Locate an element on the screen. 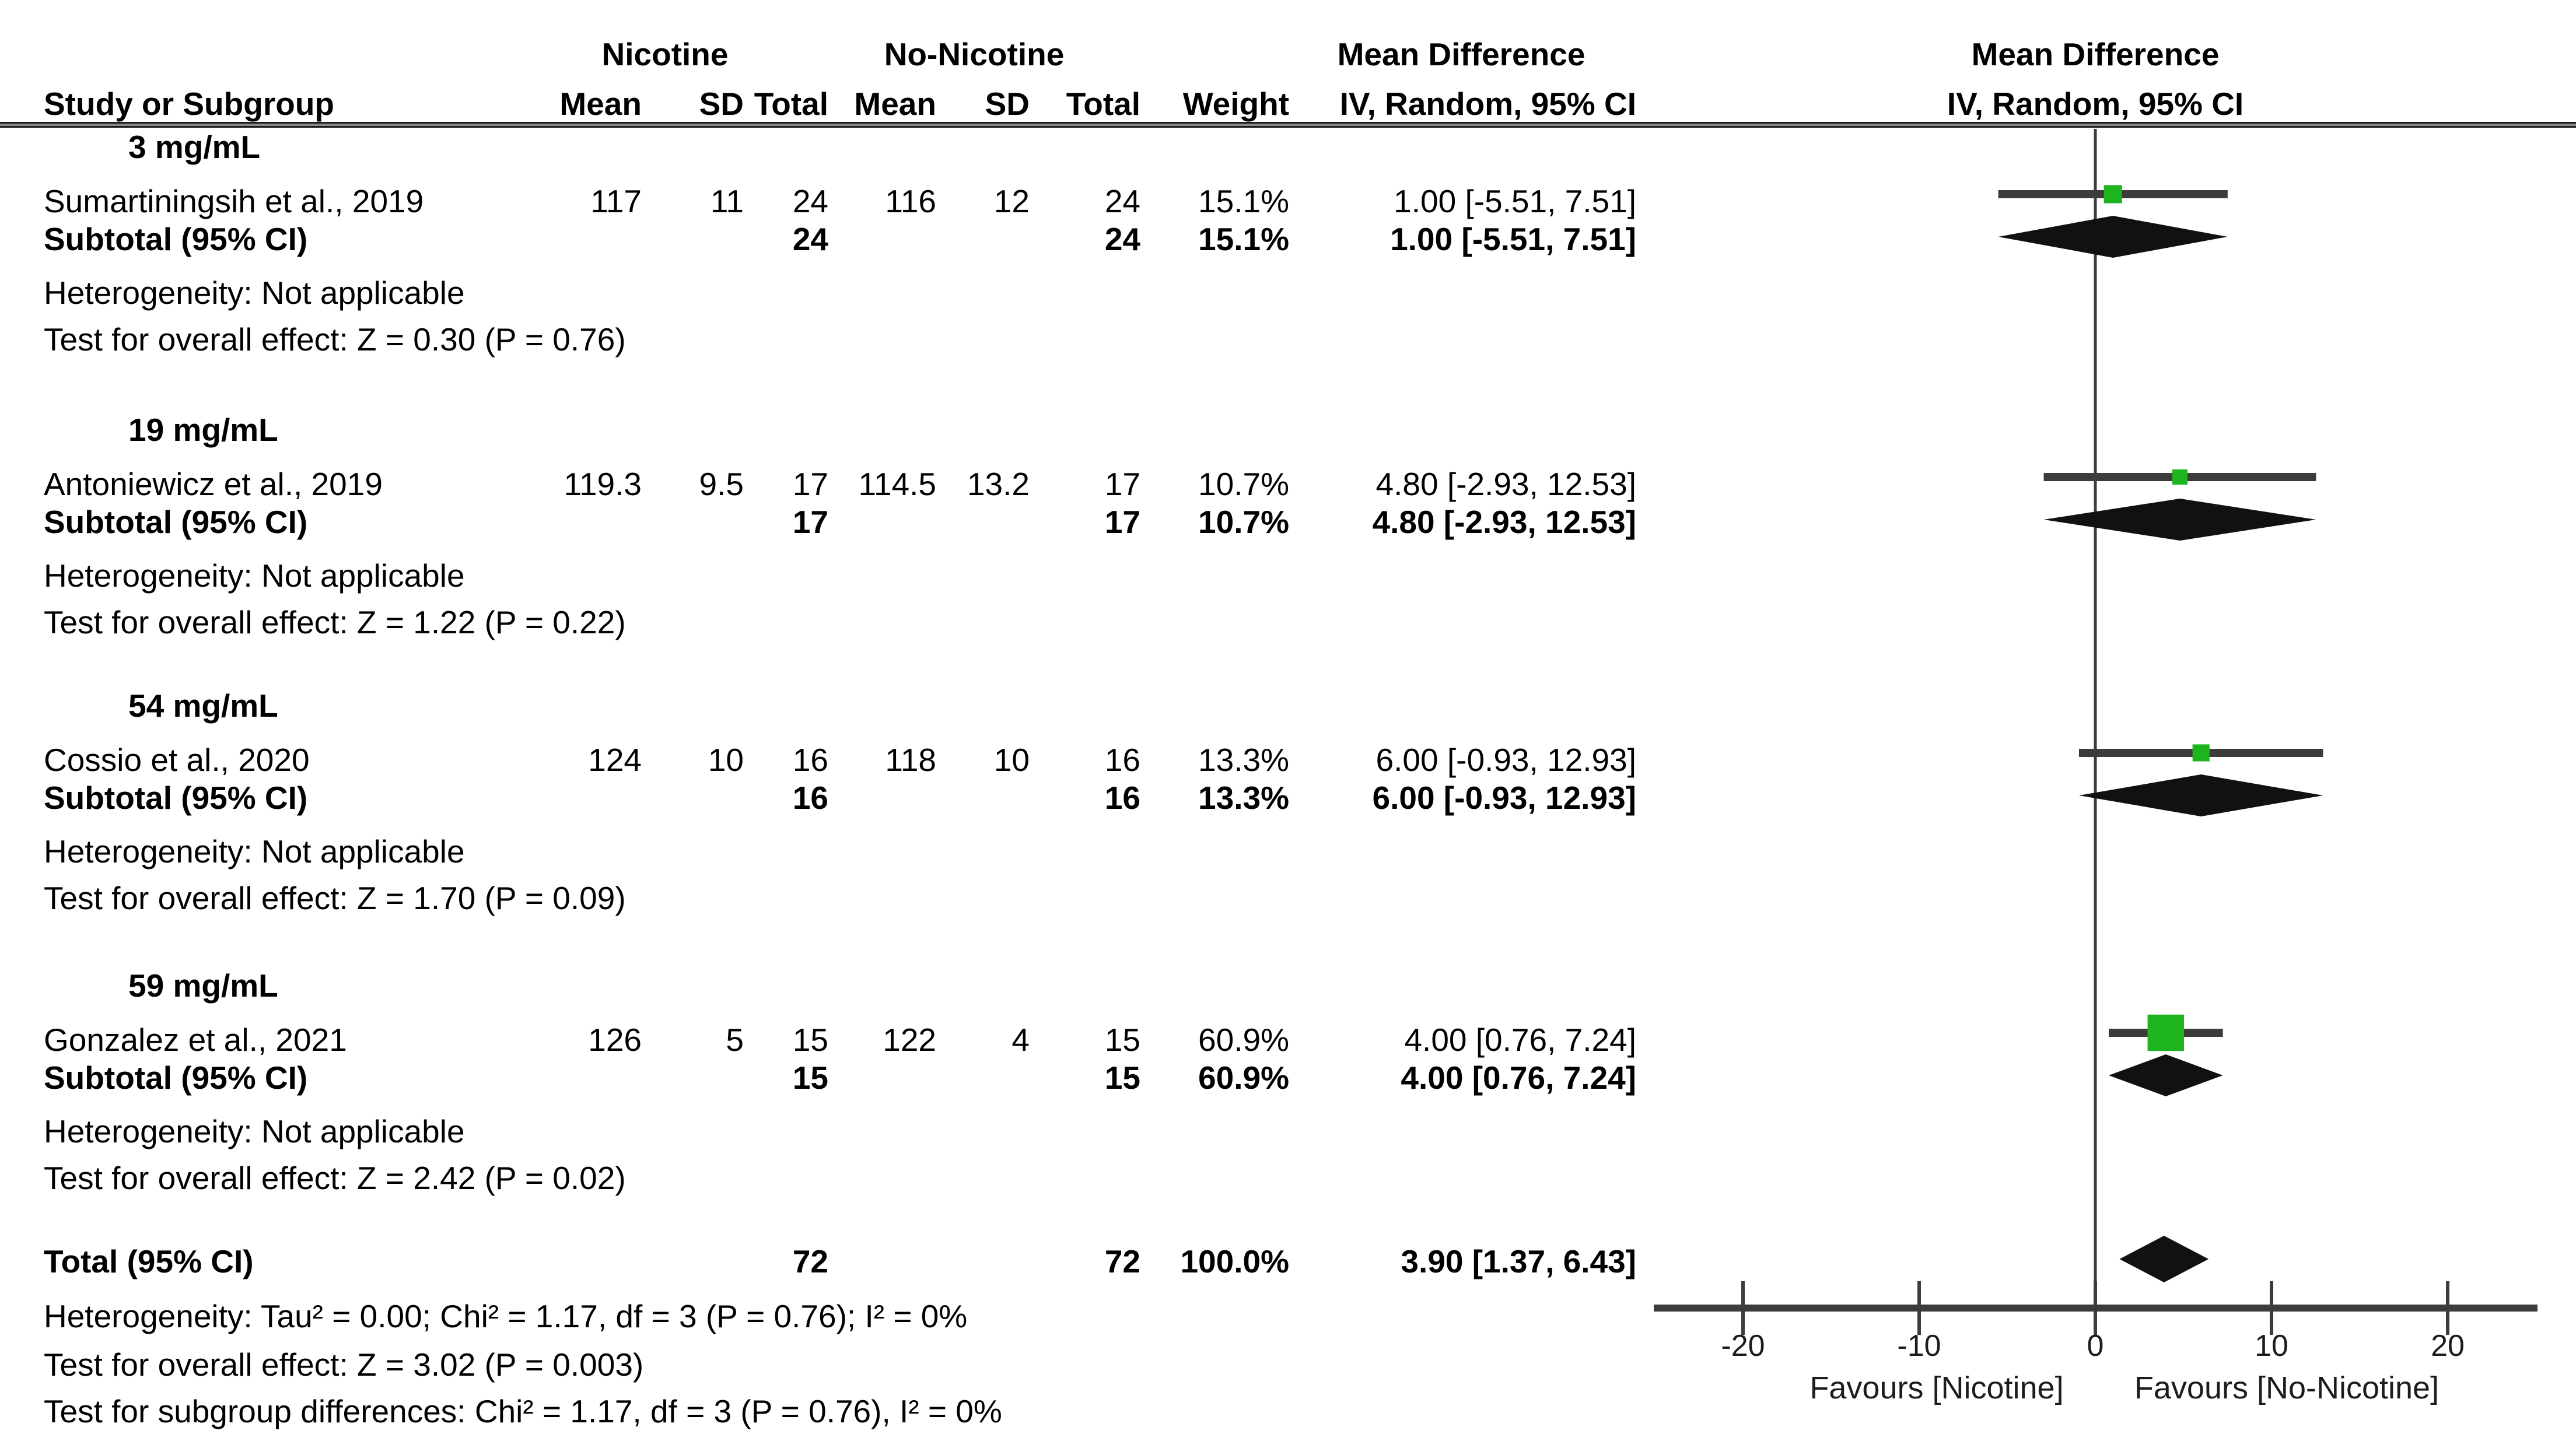 The image size is (2576, 1448). study-ci-text: 4.00 [0.76, 7.24] is located at coordinates (1520, 1040).